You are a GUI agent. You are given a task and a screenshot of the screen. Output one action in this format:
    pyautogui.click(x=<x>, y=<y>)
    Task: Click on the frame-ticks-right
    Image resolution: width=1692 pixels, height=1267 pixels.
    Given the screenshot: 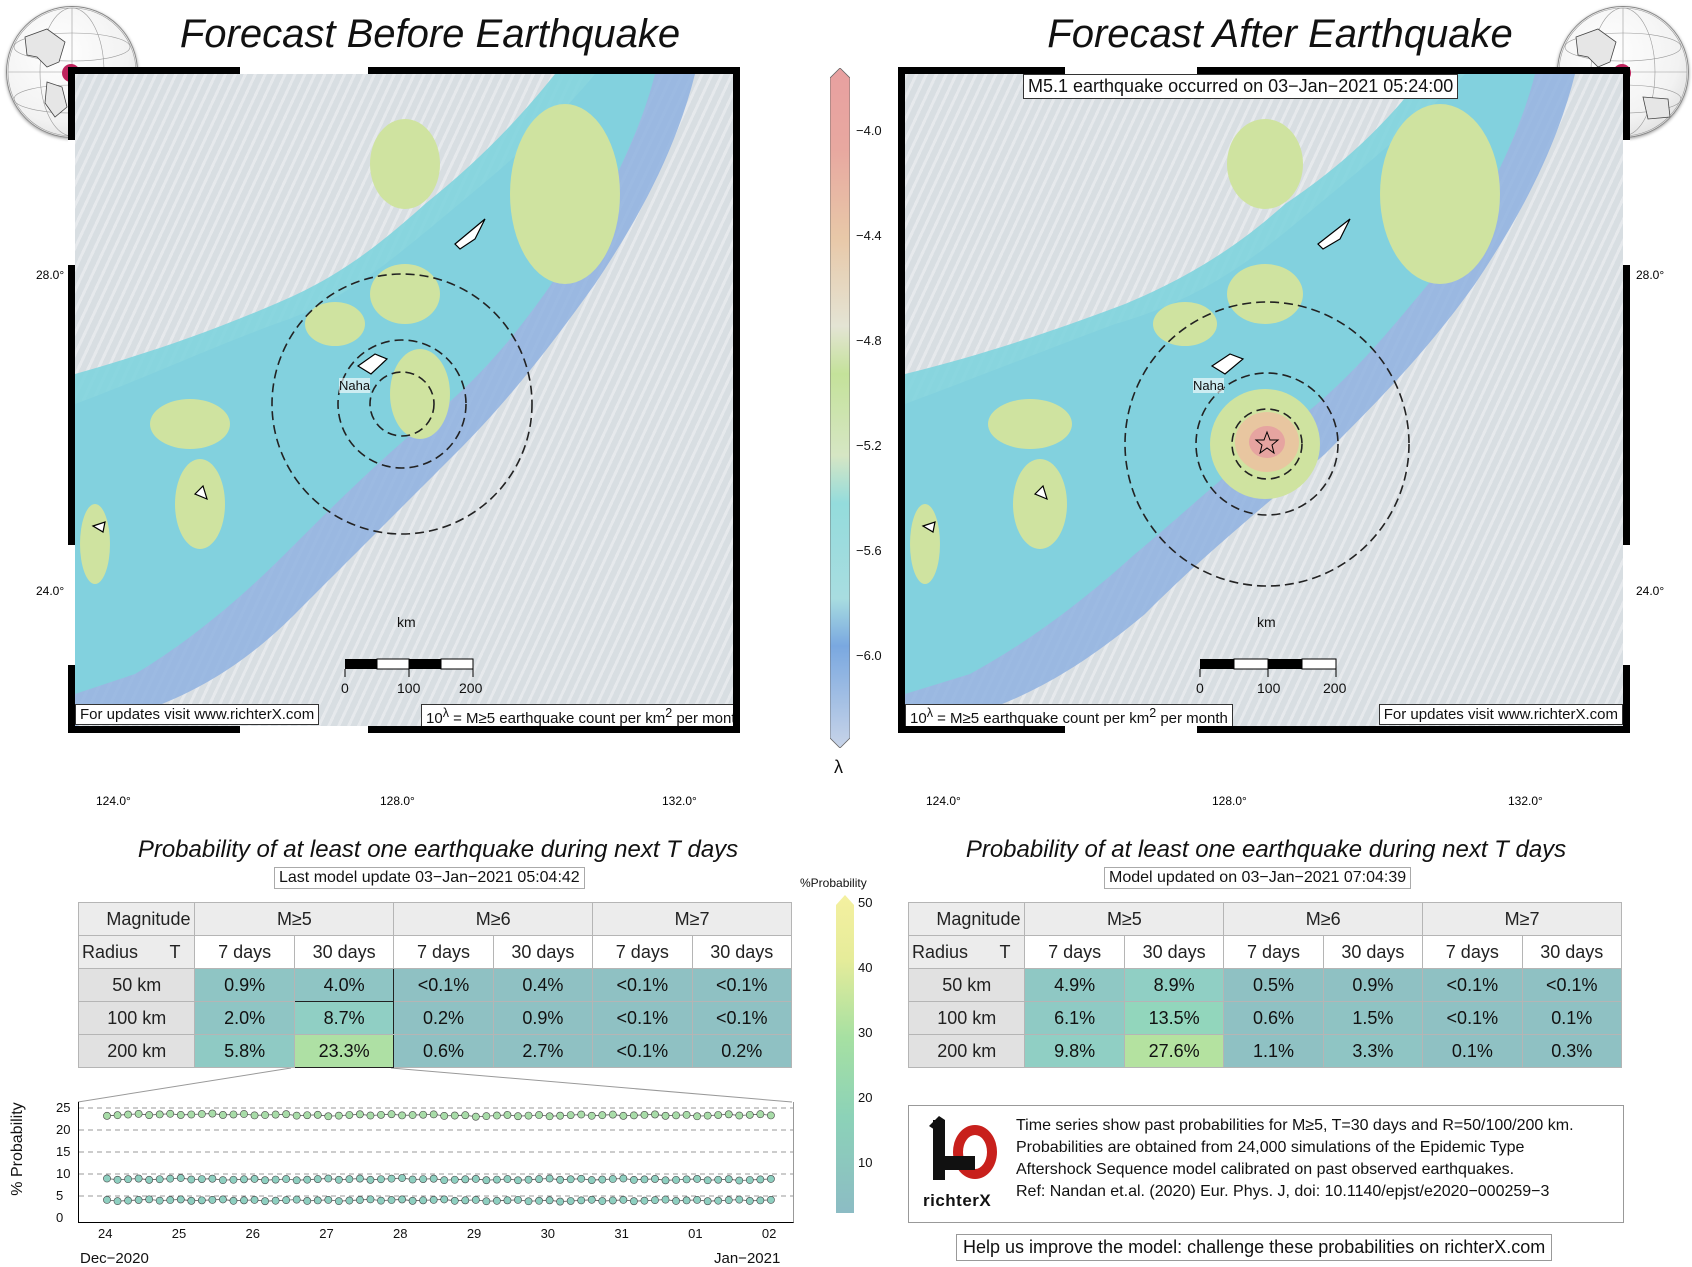 What is the action you would take?
    pyautogui.click(x=1131, y=70)
    